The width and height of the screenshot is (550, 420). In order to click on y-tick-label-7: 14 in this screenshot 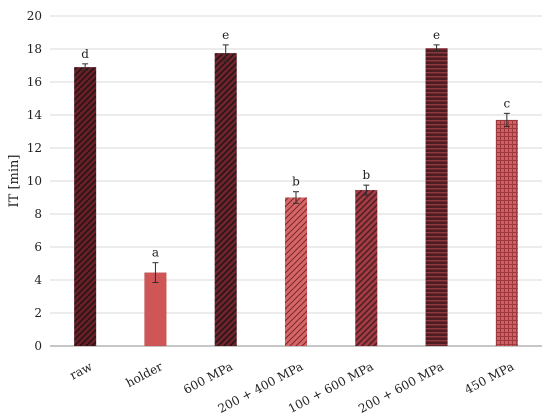, I will do `click(35, 115)`.